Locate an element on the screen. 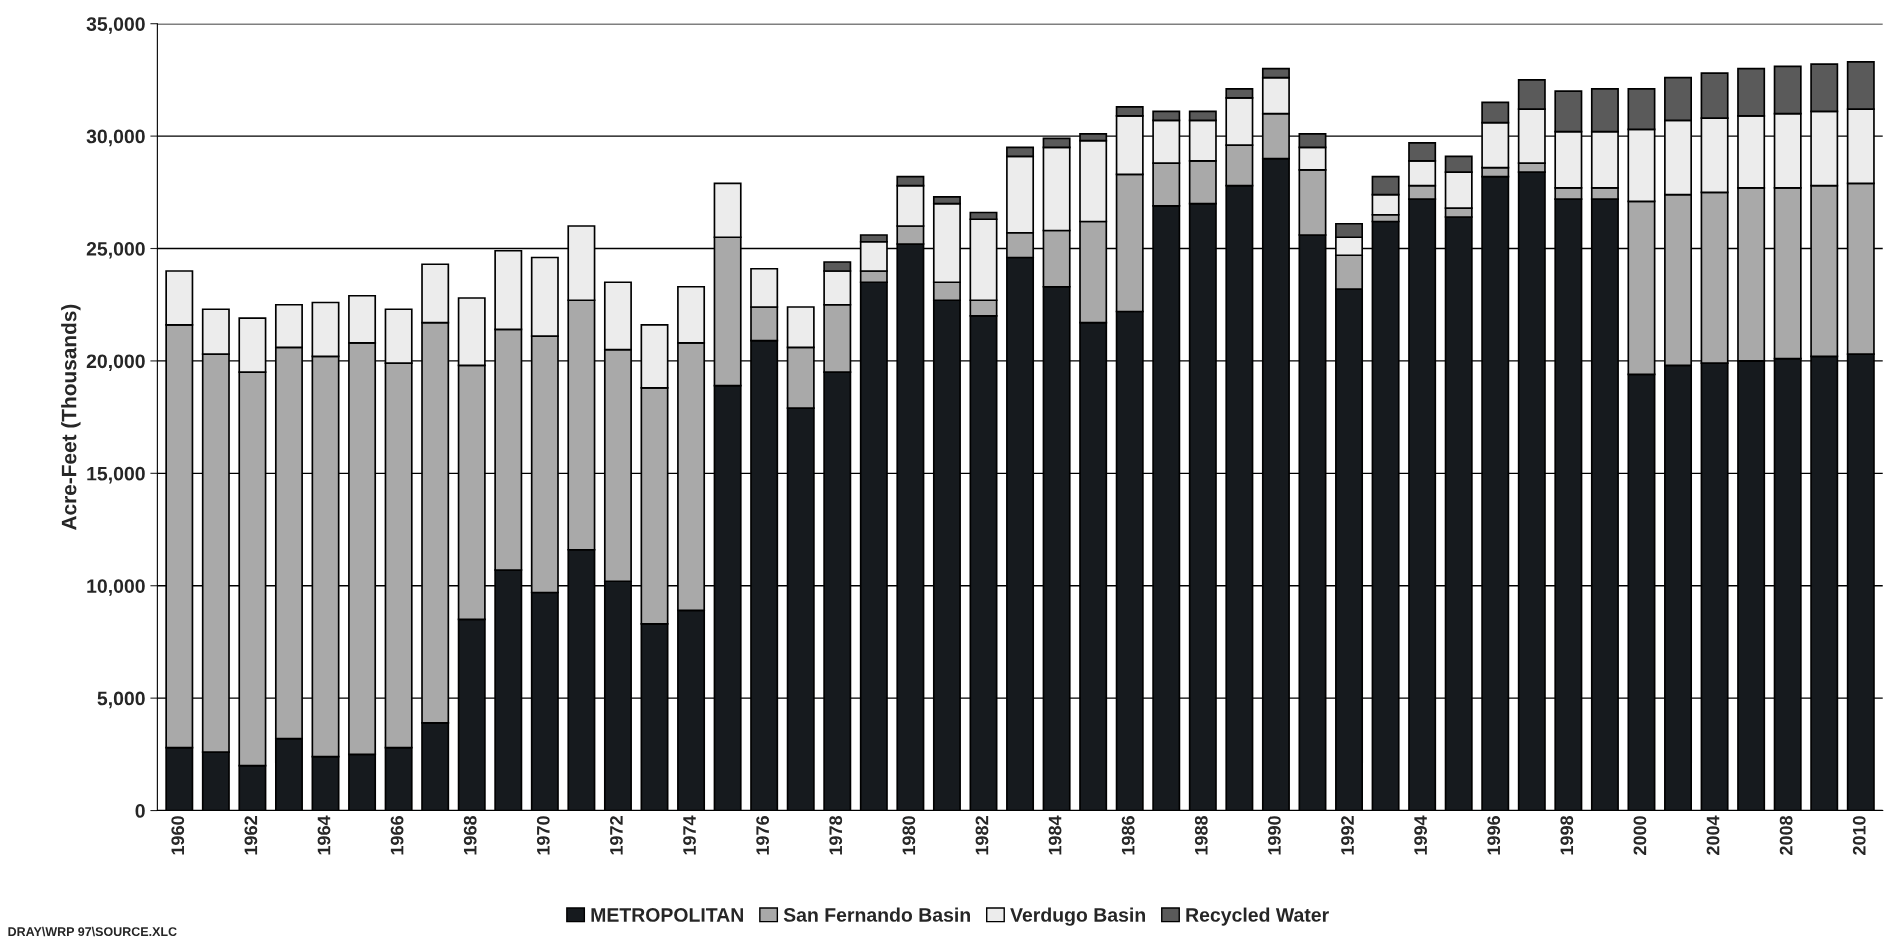  x-tick-label: 1968 is located at coordinates (470, 835).